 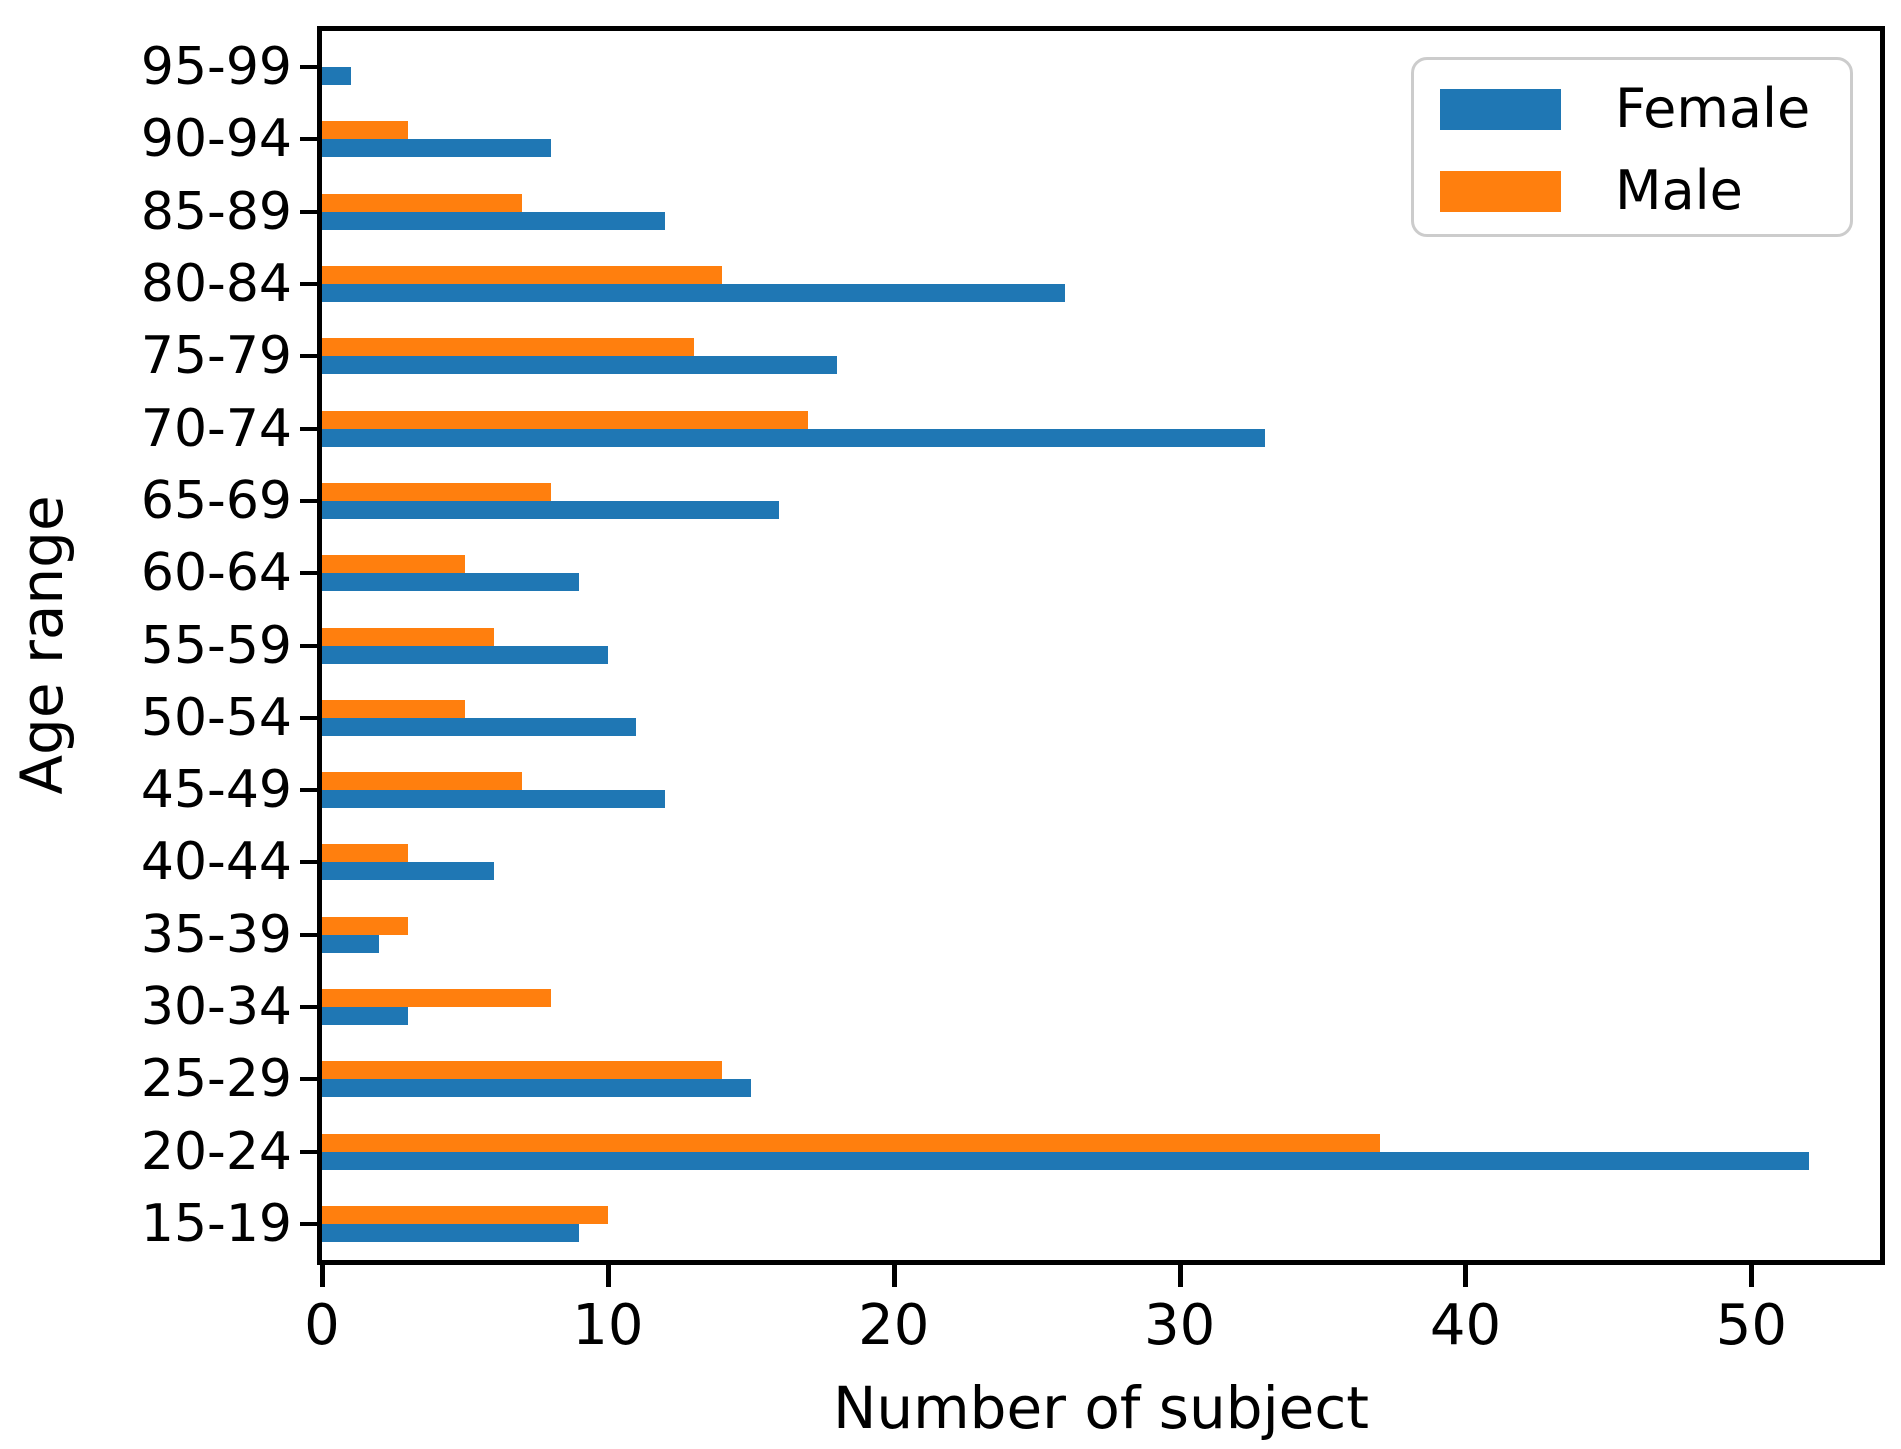 What do you see at coordinates (216, 284) in the screenshot?
I see `y-tick-label-80-84: 80-84` at bounding box center [216, 284].